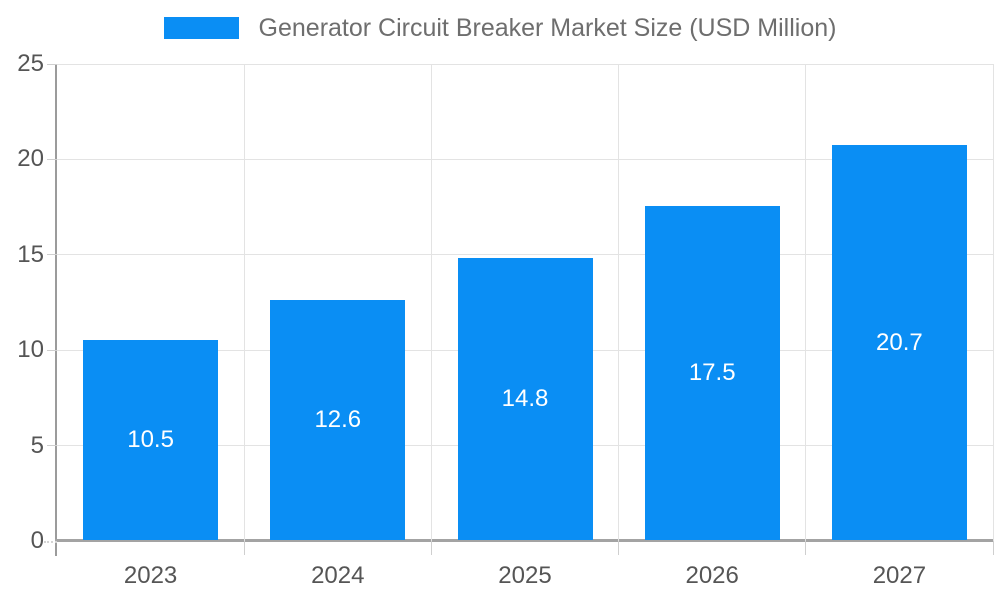 Image resolution: width=1000 pixels, height=600 pixels. Describe the element at coordinates (524, 540) in the screenshot. I see `x-axis-line` at that location.